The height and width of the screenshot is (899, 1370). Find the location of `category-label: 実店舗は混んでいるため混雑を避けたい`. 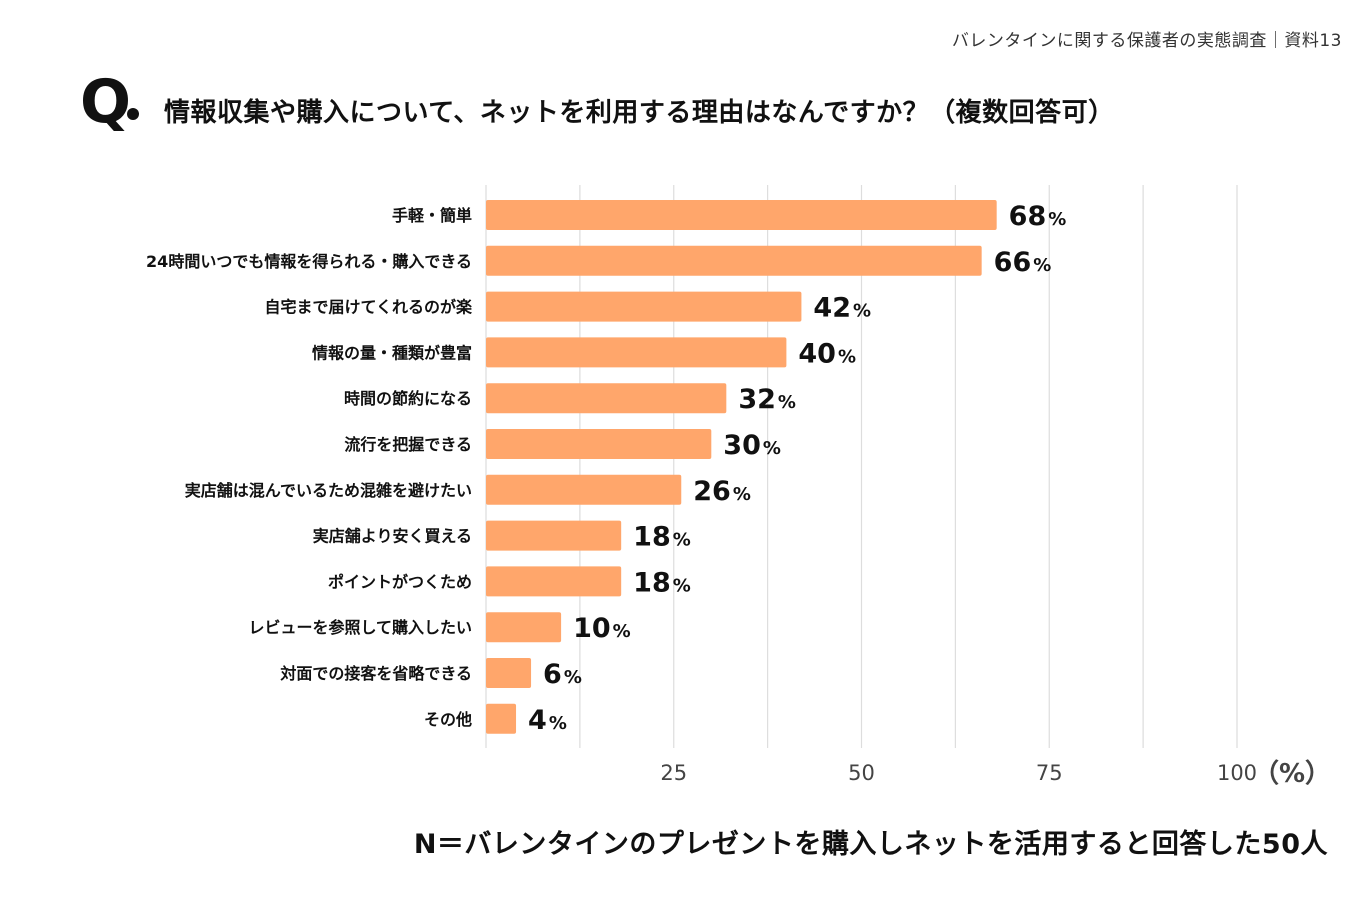

category-label: 実店舗は混んでいるため混雑を避けたい is located at coordinates (328, 490).